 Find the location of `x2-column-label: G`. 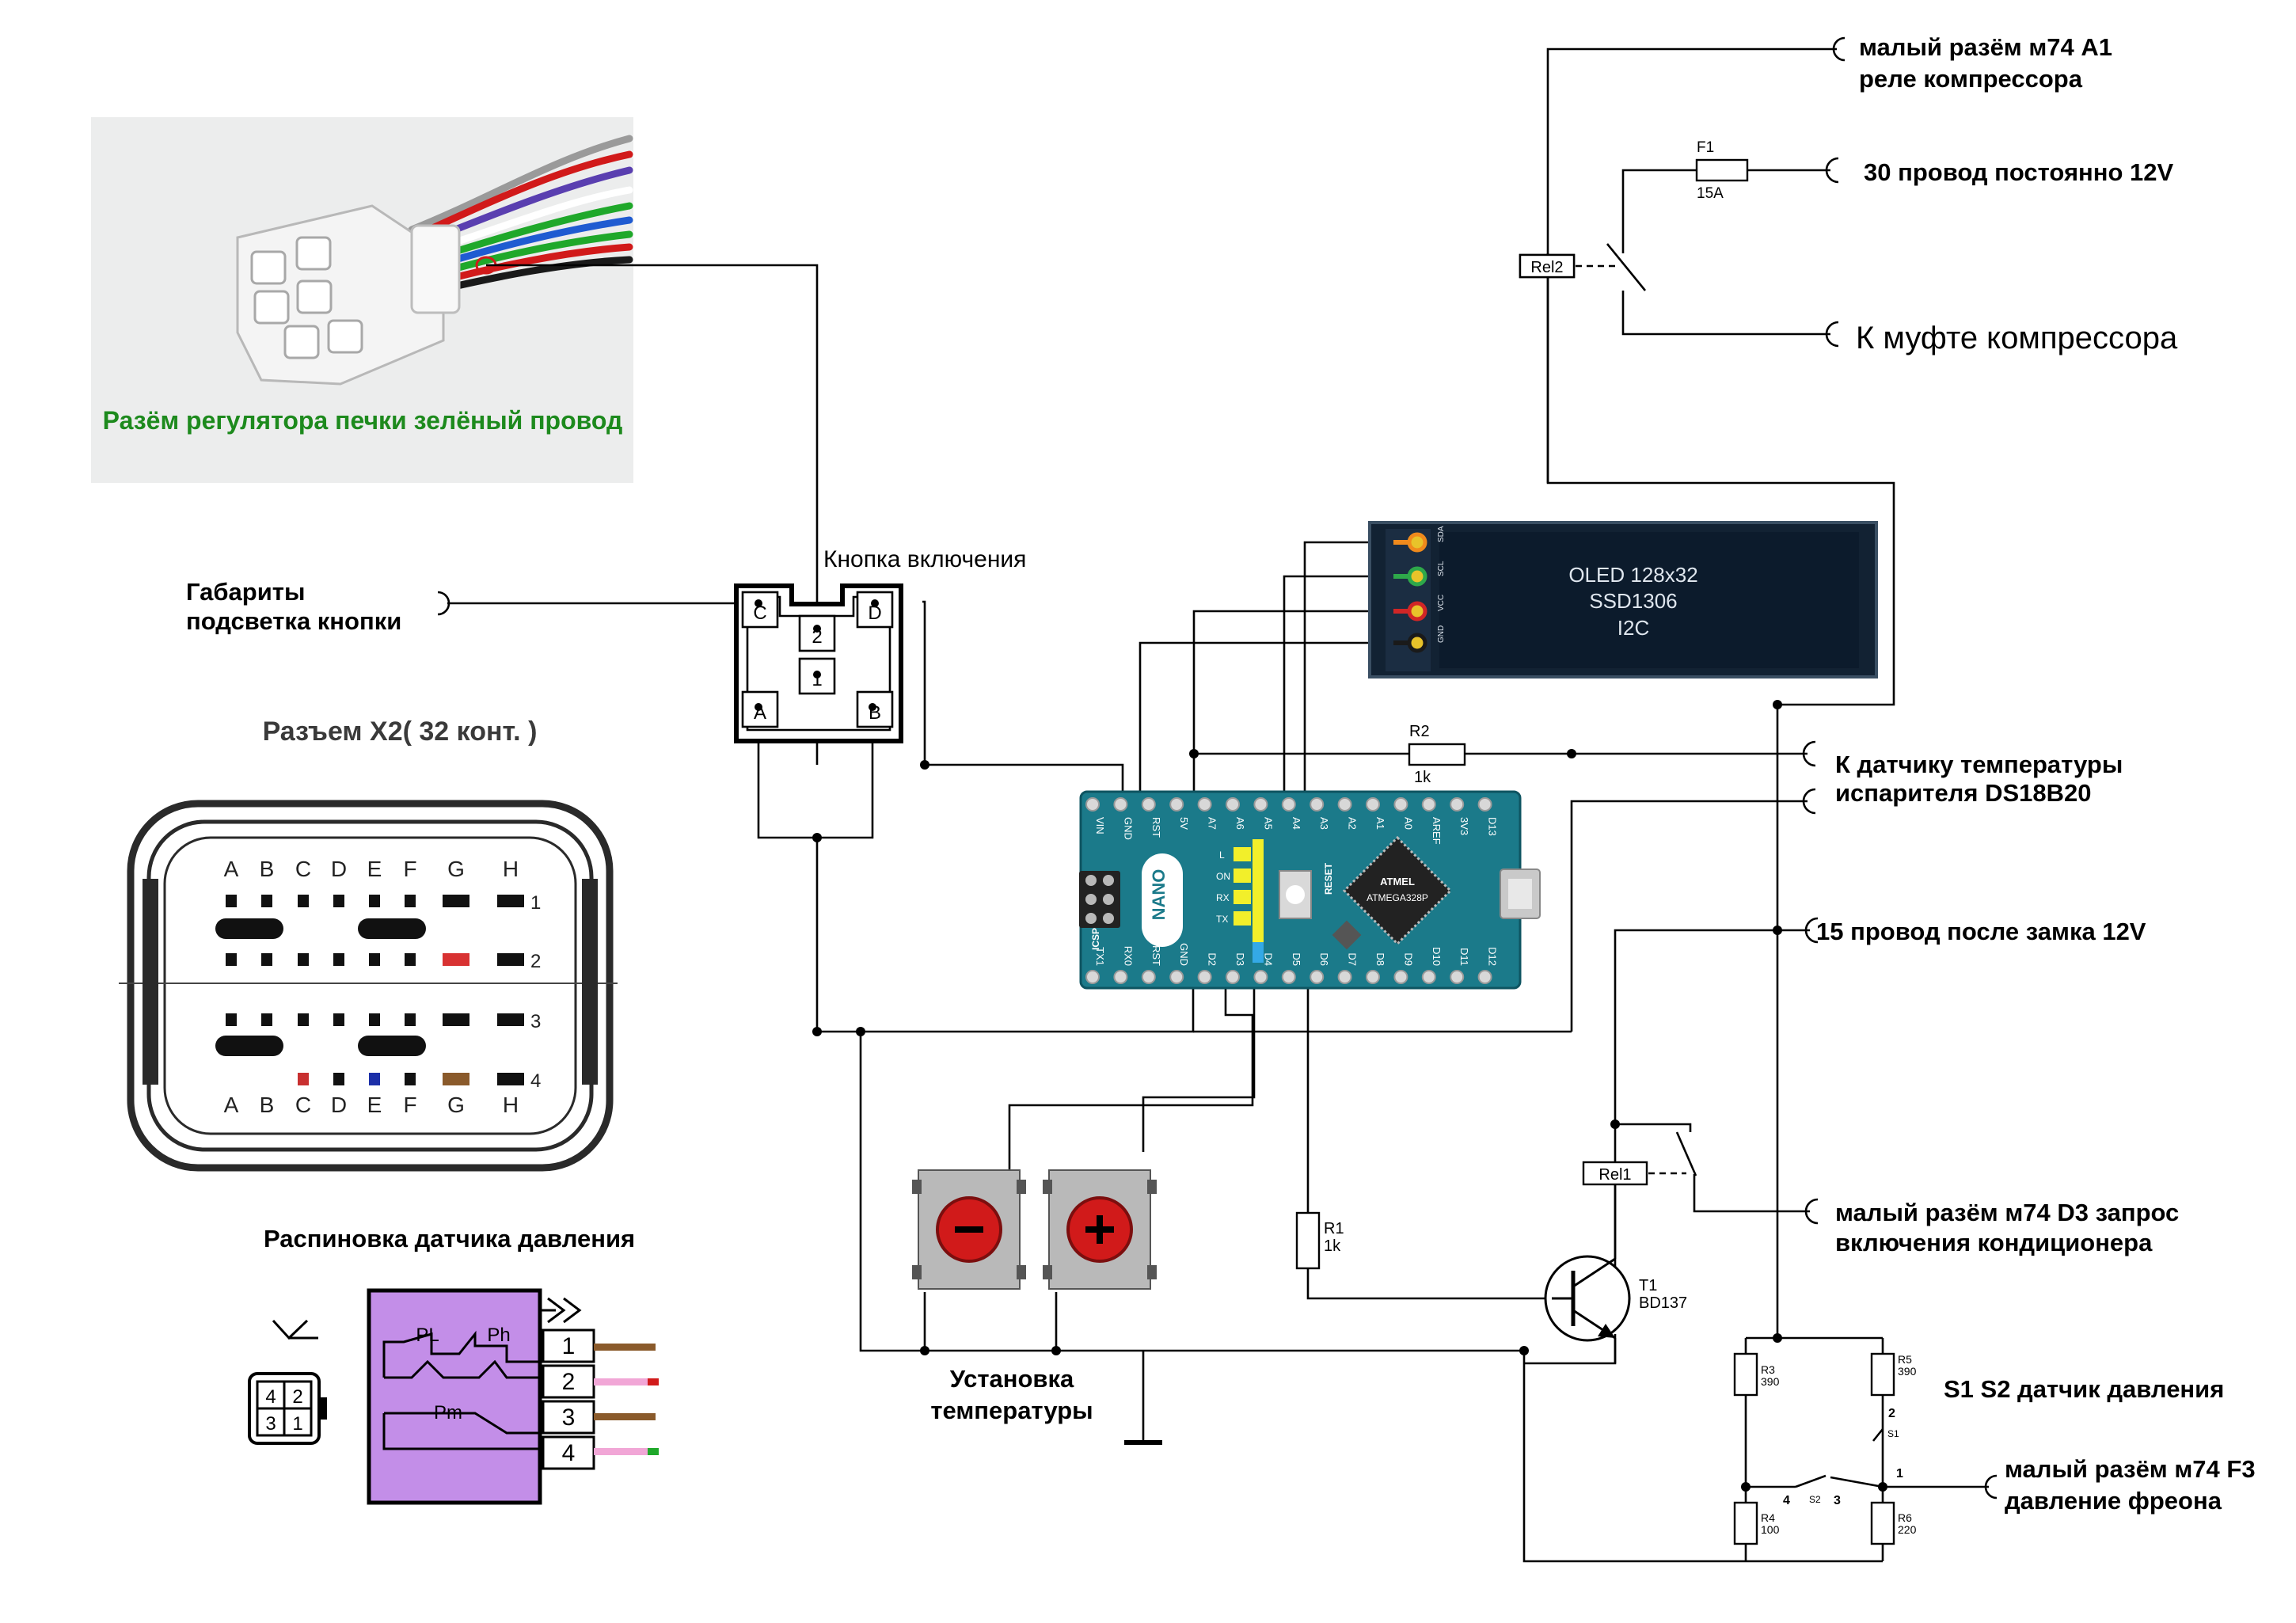

x2-column-label: G is located at coordinates (456, 869).